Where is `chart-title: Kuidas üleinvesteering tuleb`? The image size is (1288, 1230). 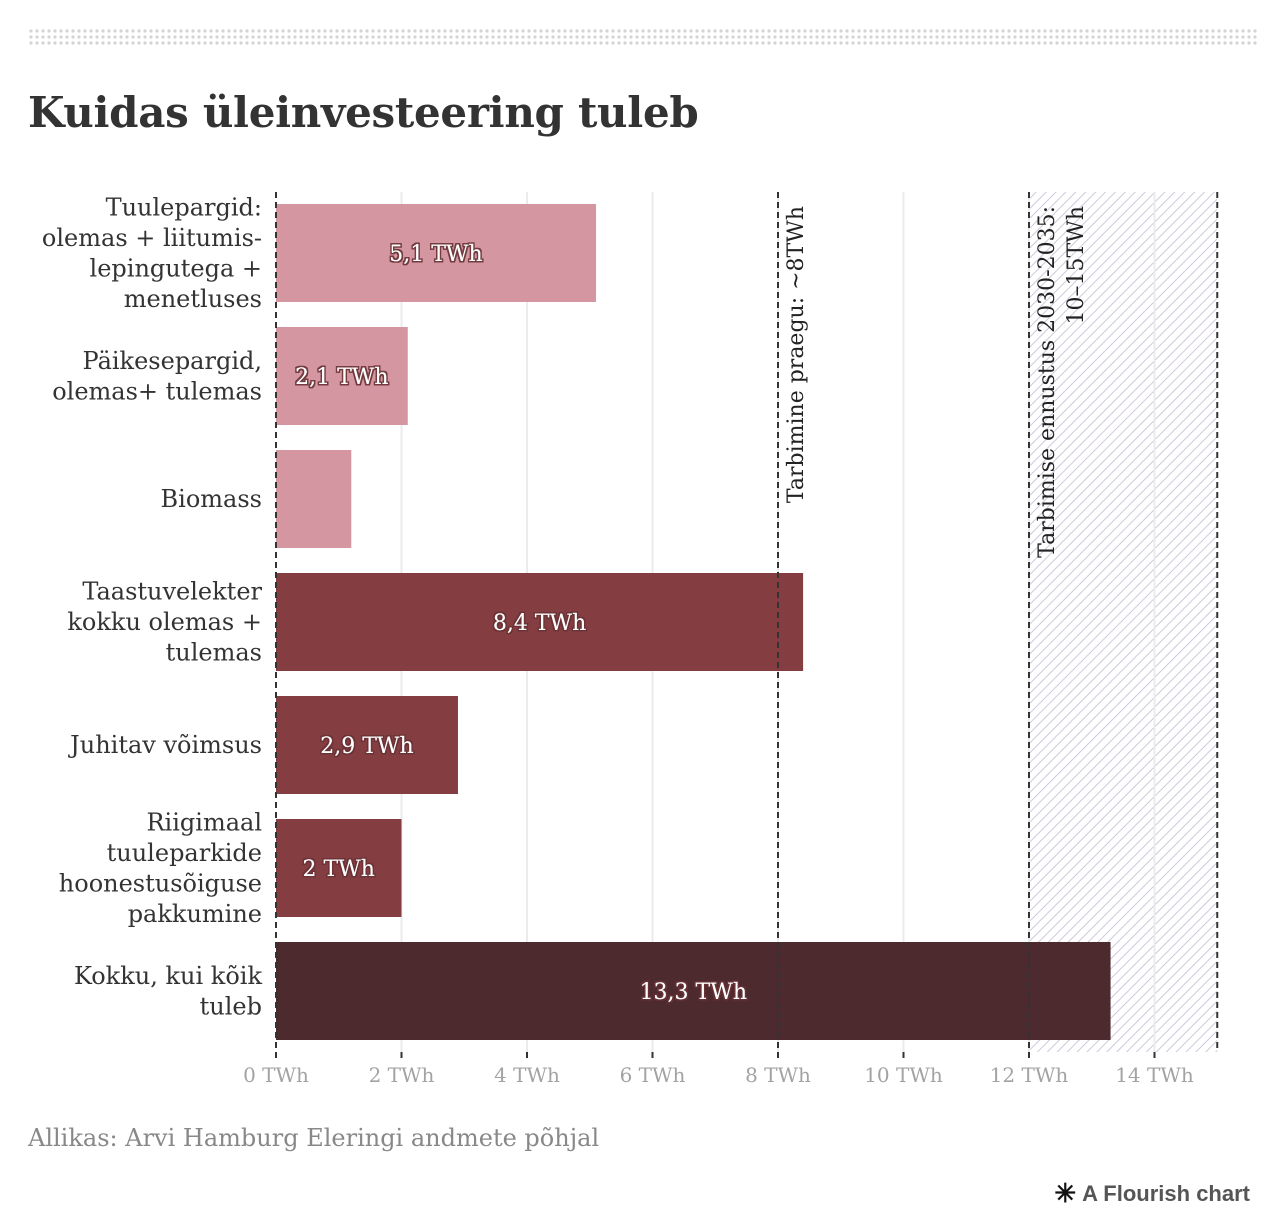 chart-title: Kuidas üleinvesteering tuleb is located at coordinates (363, 112).